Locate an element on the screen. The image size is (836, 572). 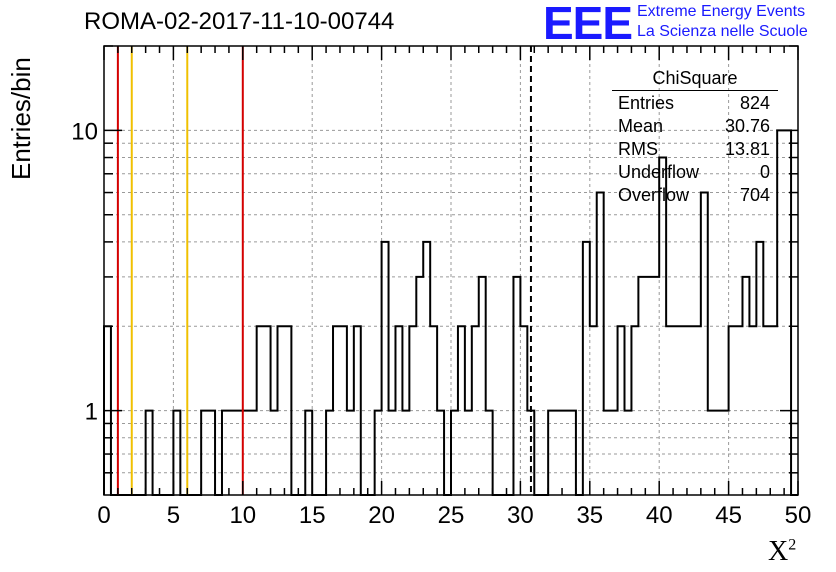
x-tick-label: 30 is located at coordinates (520, 515).